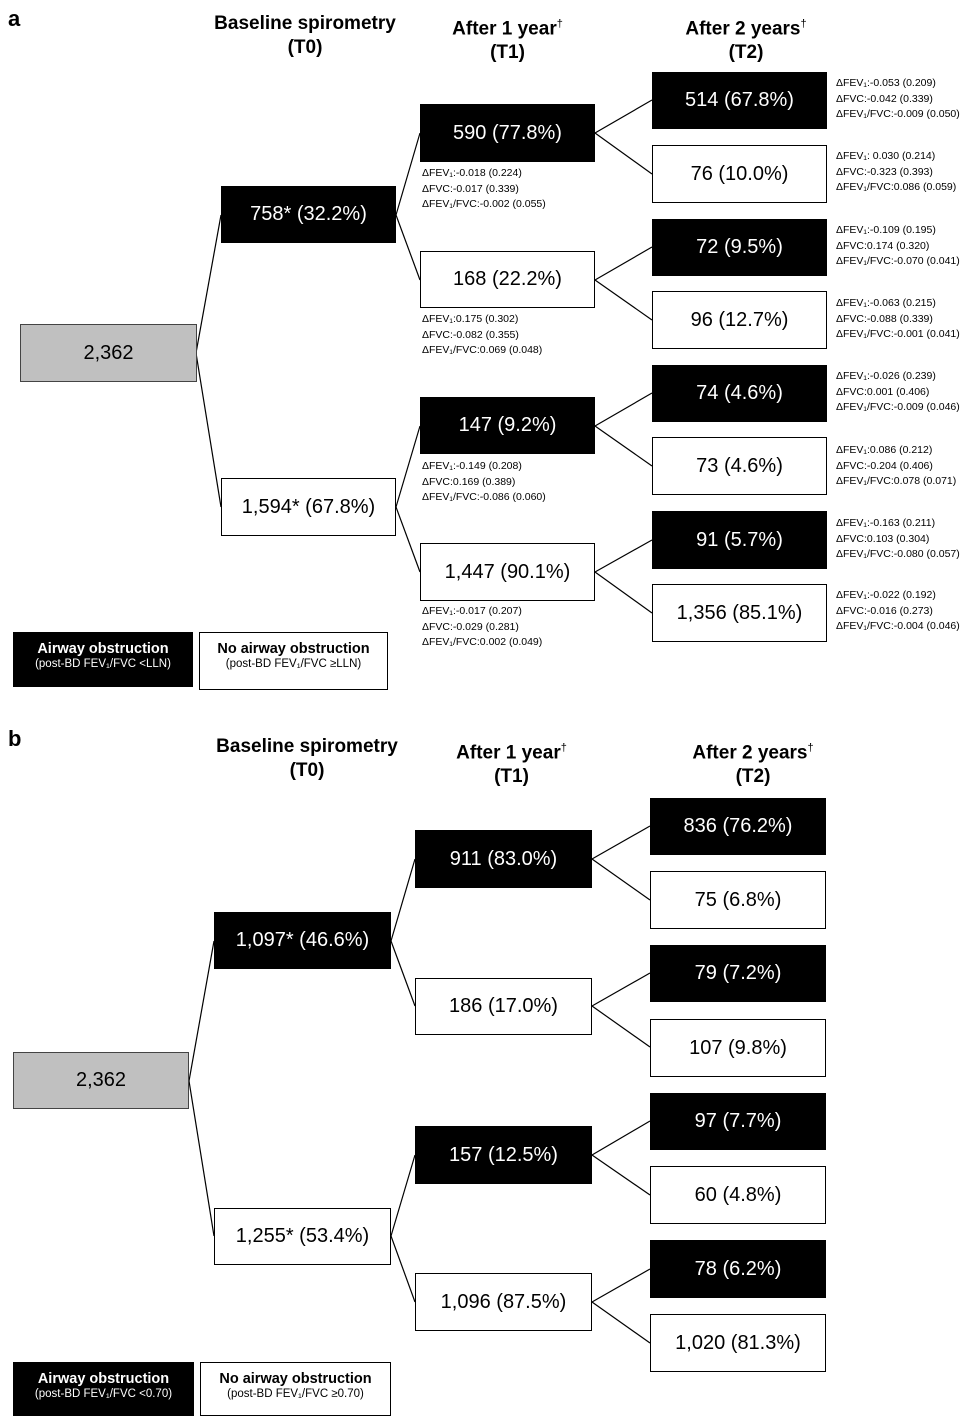 This screenshot has height=1418, width=974. I want to click on delta-ratio: ΔFEV₁/FVC:-0.070 (0.041), so click(898, 261).